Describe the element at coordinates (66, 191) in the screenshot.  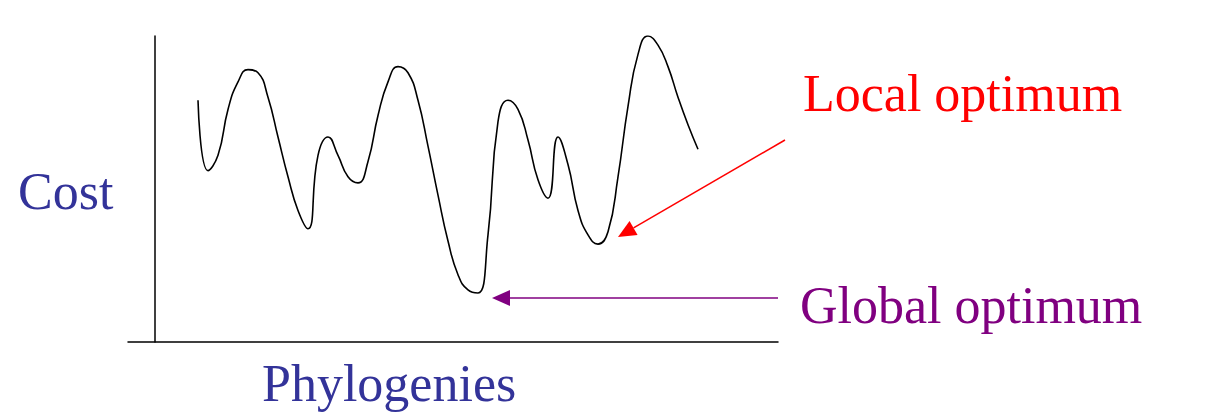
I see `y-axis-title: Cost` at that location.